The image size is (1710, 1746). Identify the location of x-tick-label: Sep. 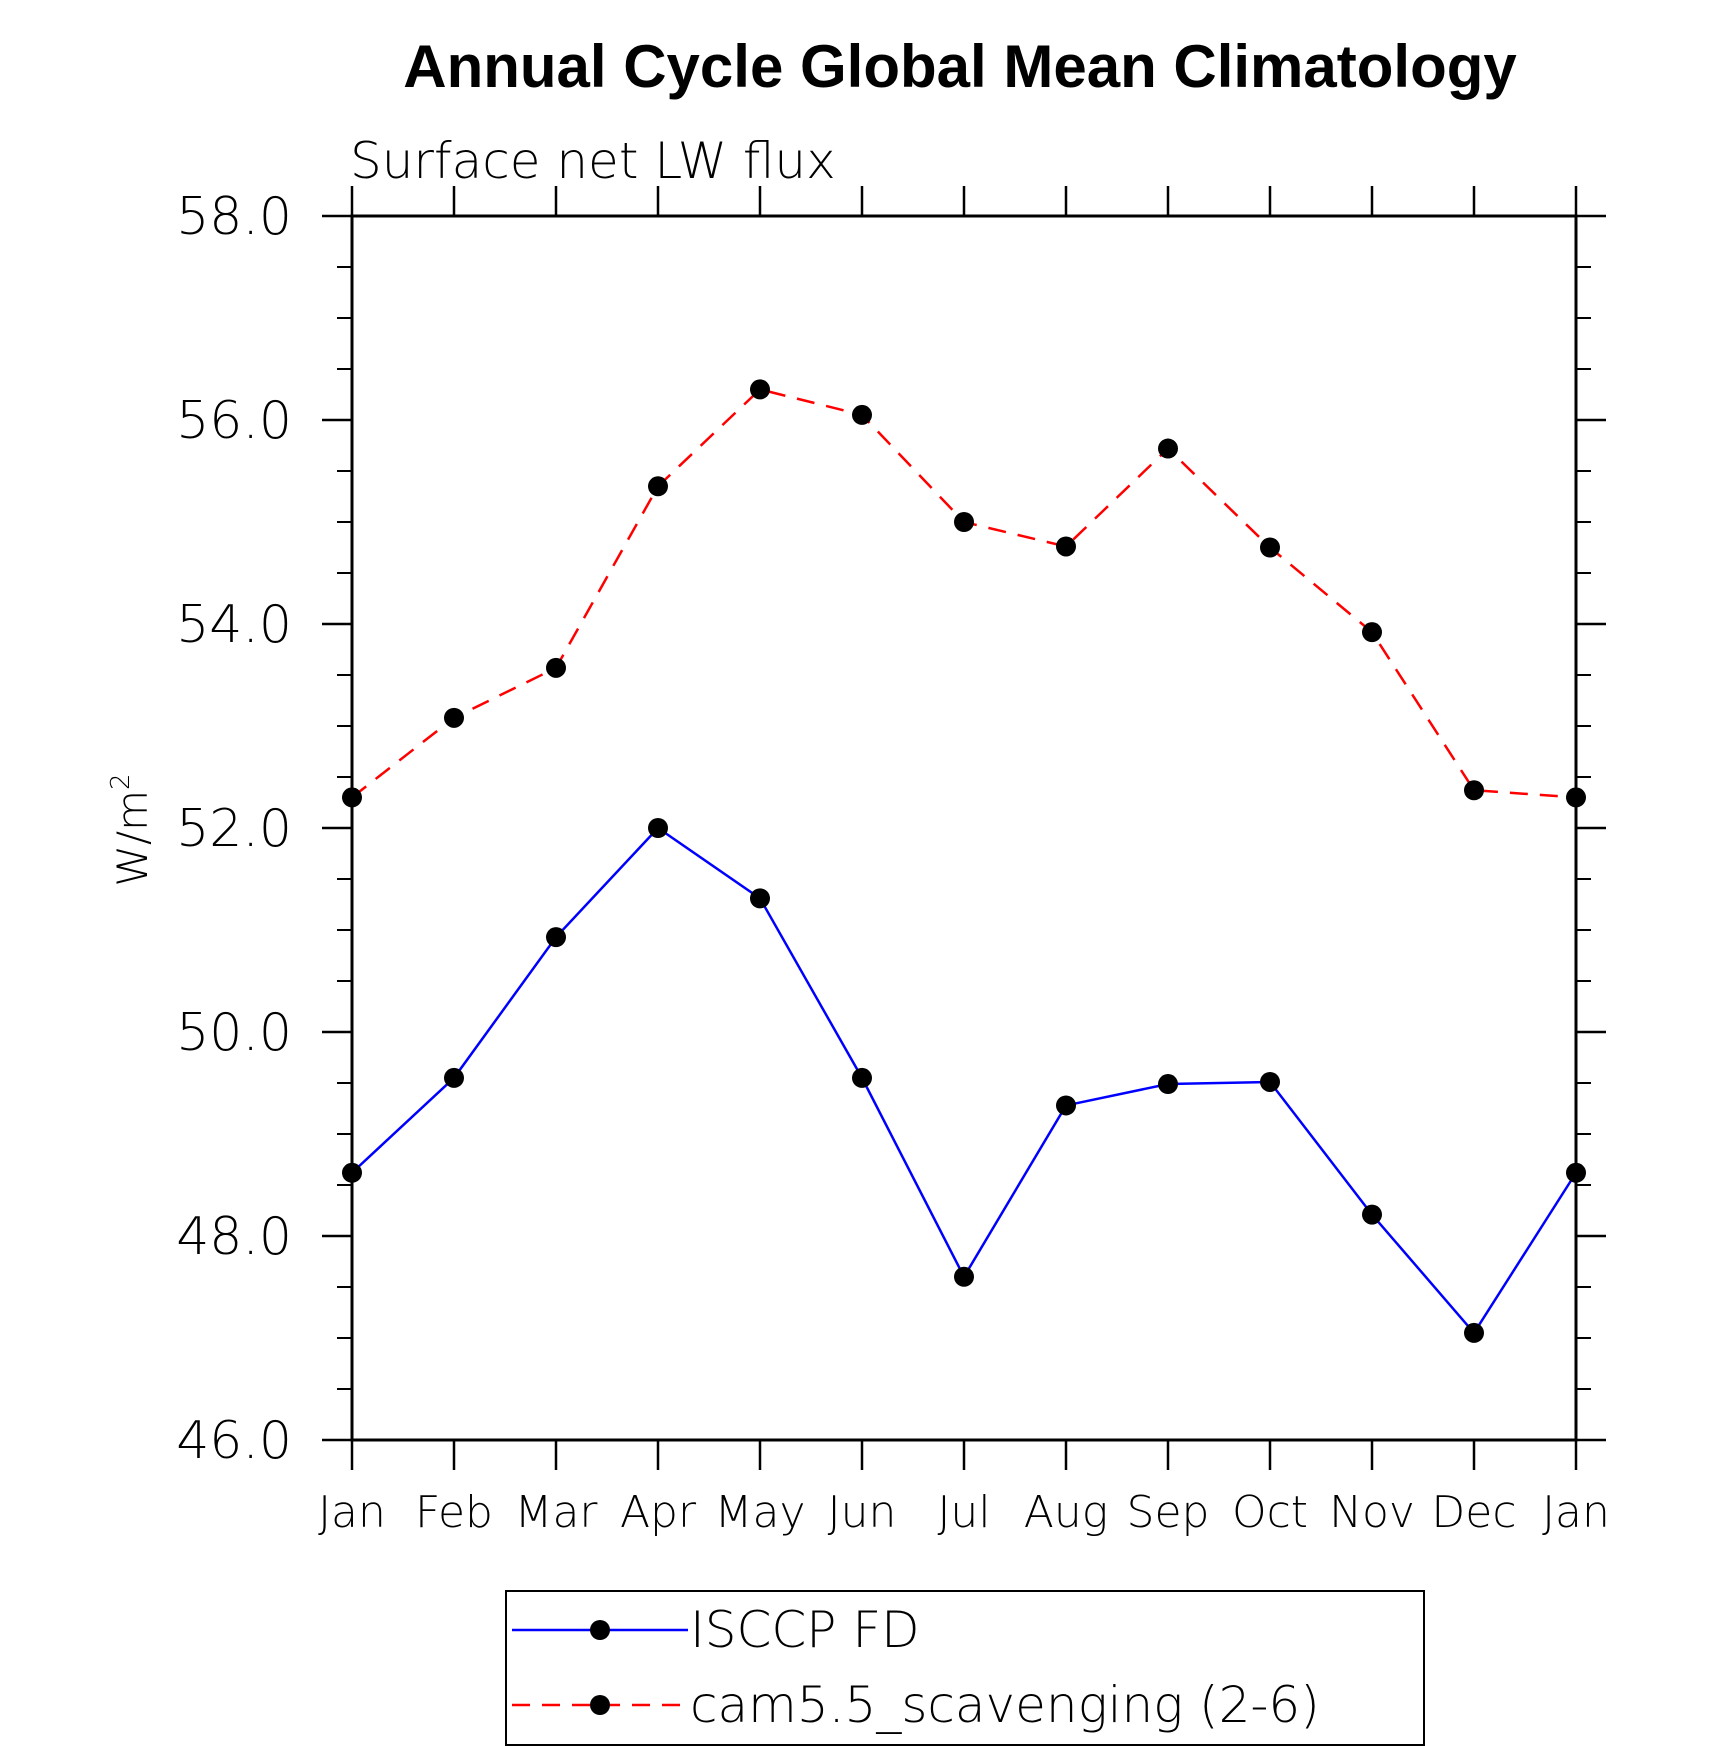
(1168, 1512).